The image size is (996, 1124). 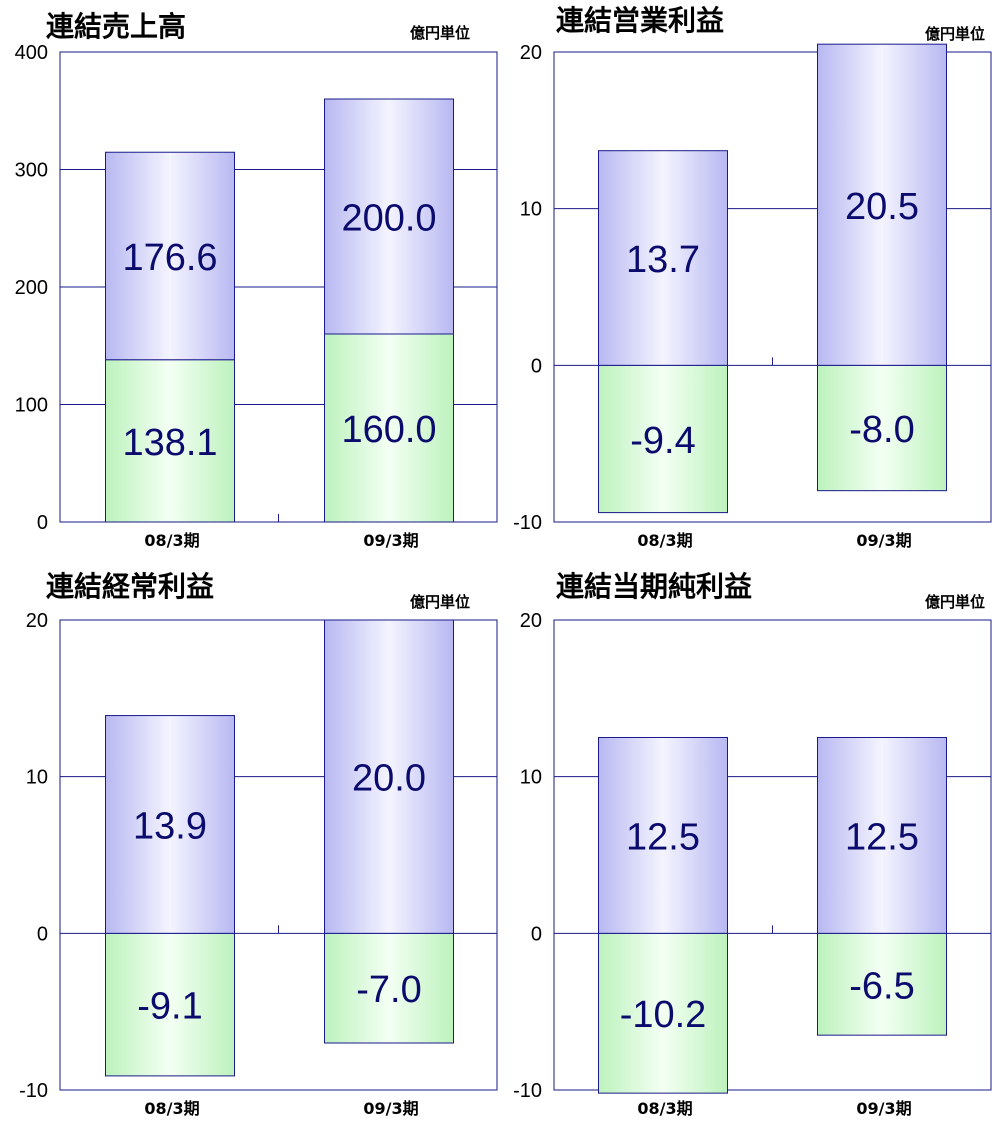 I want to click on data-label: -7.0, so click(x=388, y=990).